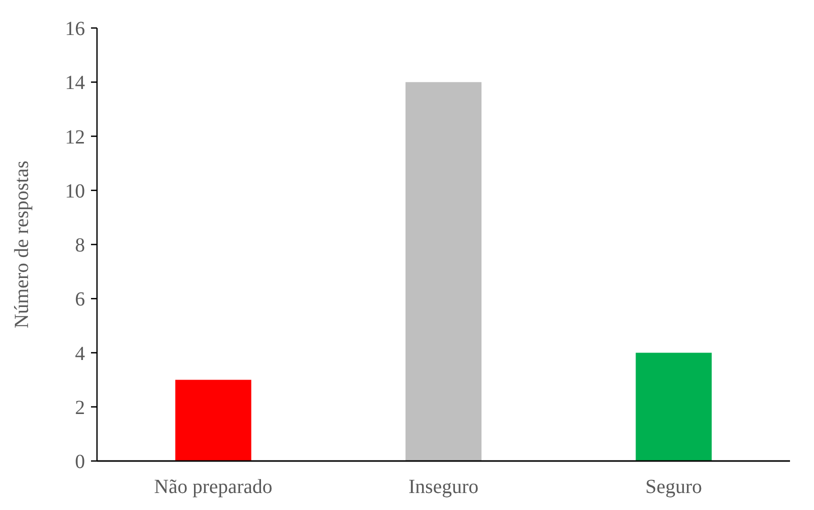 The image size is (814, 510). What do you see at coordinates (443, 487) in the screenshot?
I see `x-tick-label: Inseguro` at bounding box center [443, 487].